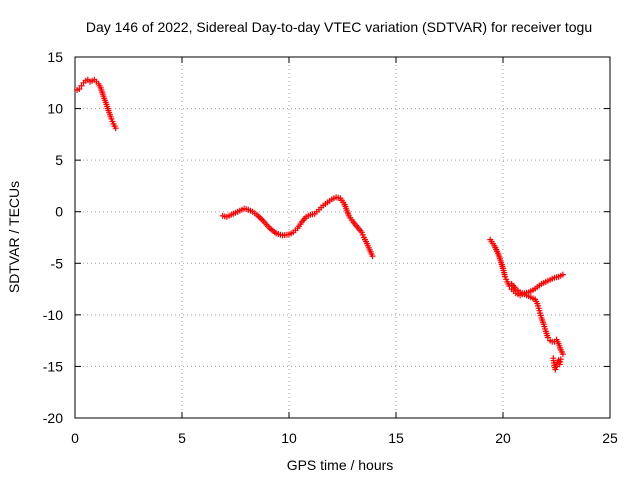 The image size is (640, 480). I want to click on y-tick-label: -20, so click(53, 418).